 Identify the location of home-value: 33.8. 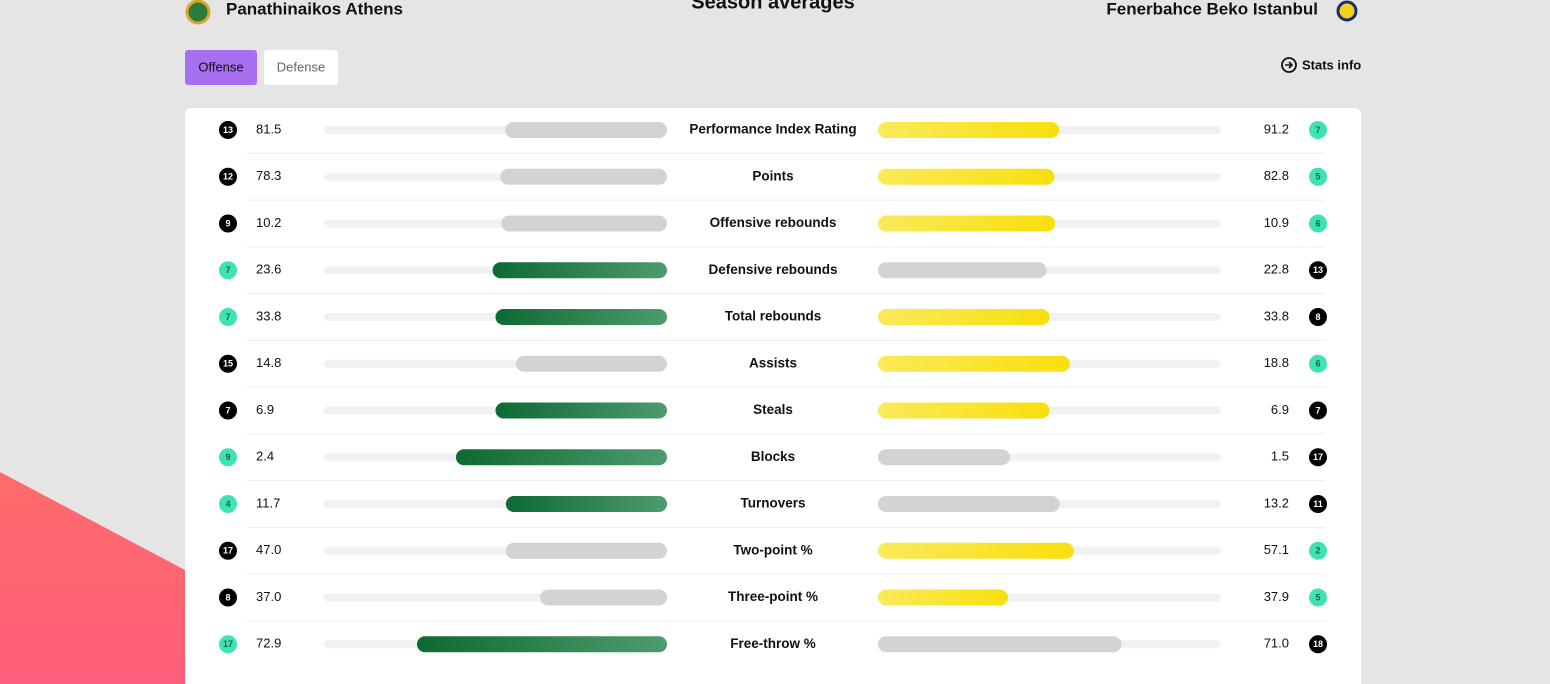
(268, 315).